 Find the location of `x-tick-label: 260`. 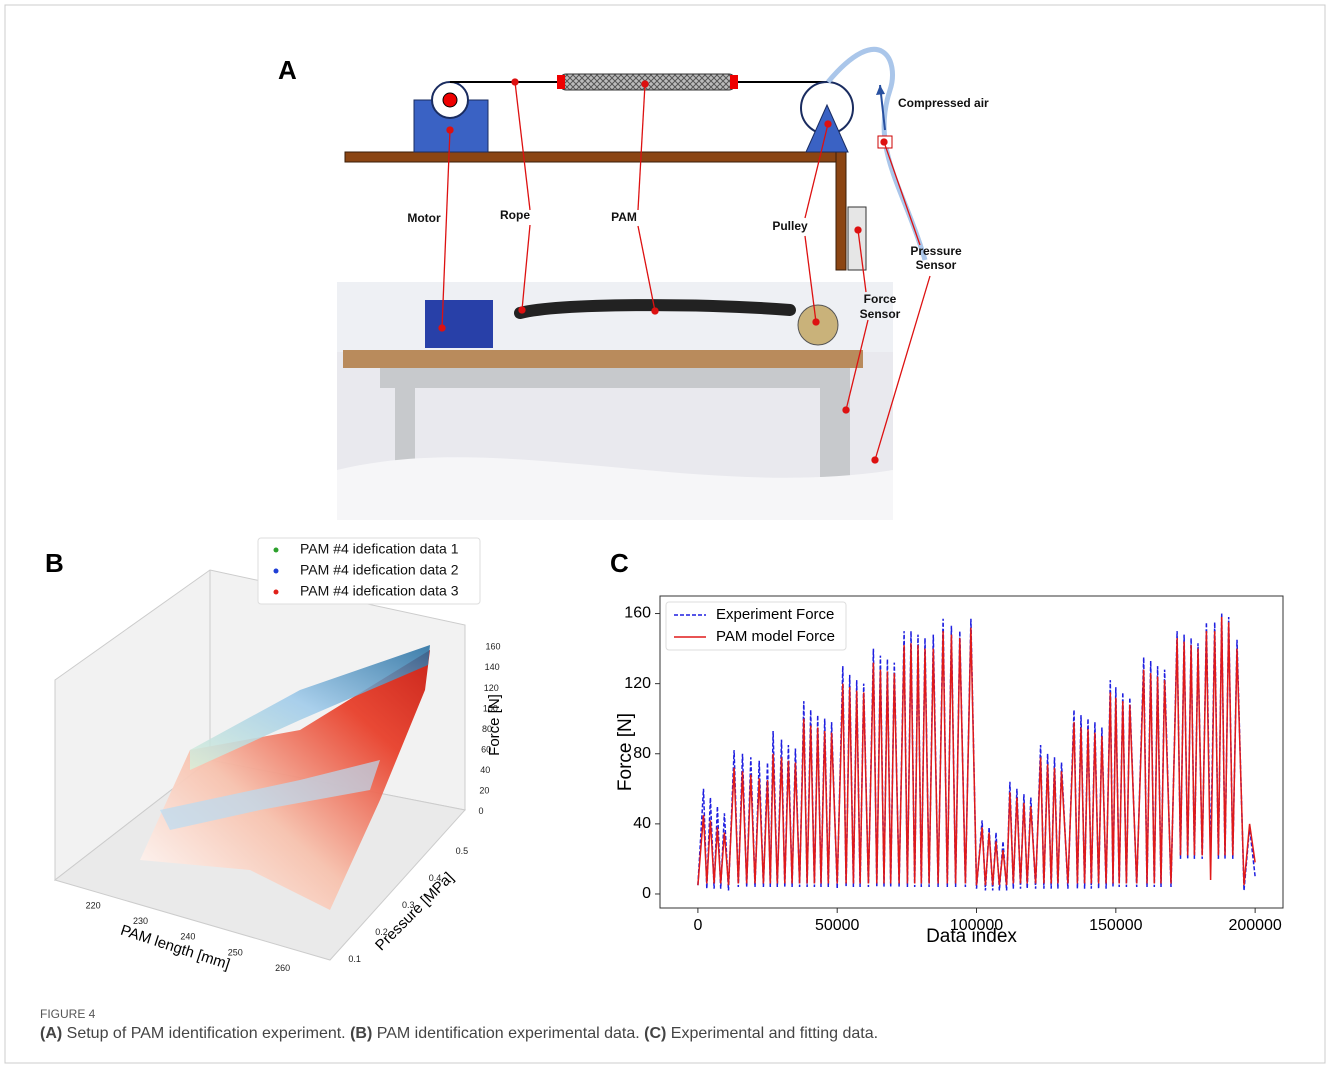

x-tick-label: 260 is located at coordinates (282, 968).